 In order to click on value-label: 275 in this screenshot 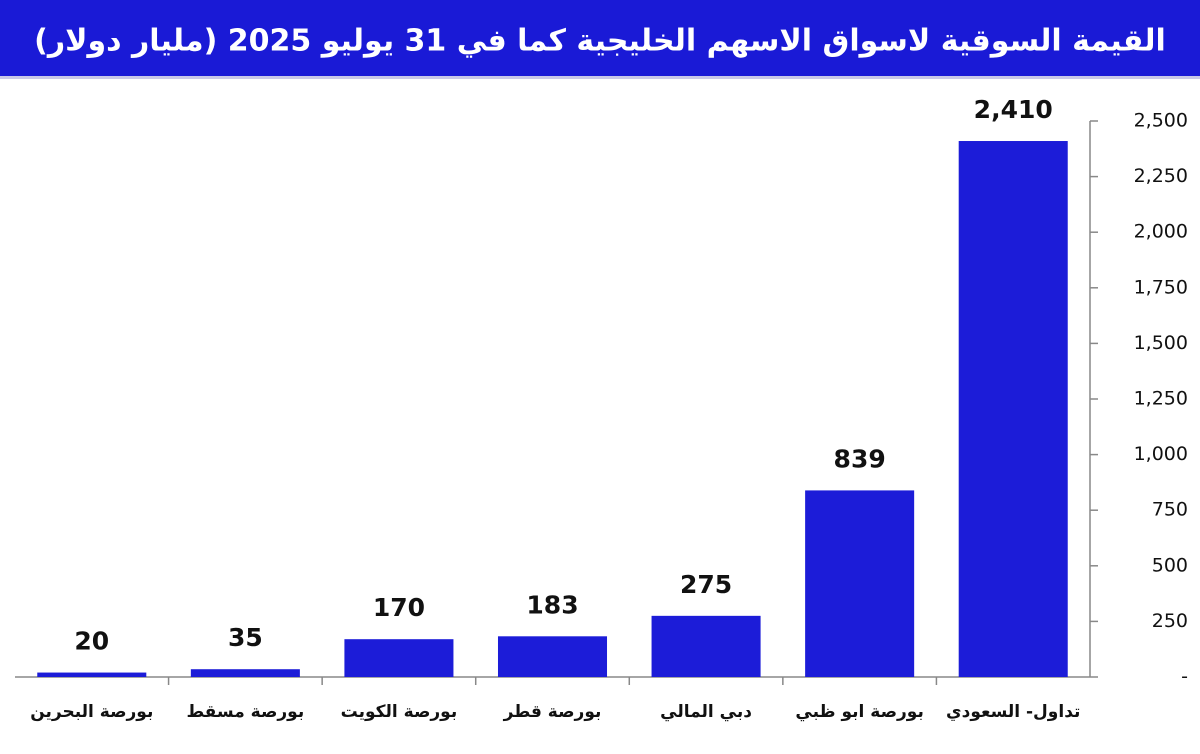, I will do `click(706, 584)`.